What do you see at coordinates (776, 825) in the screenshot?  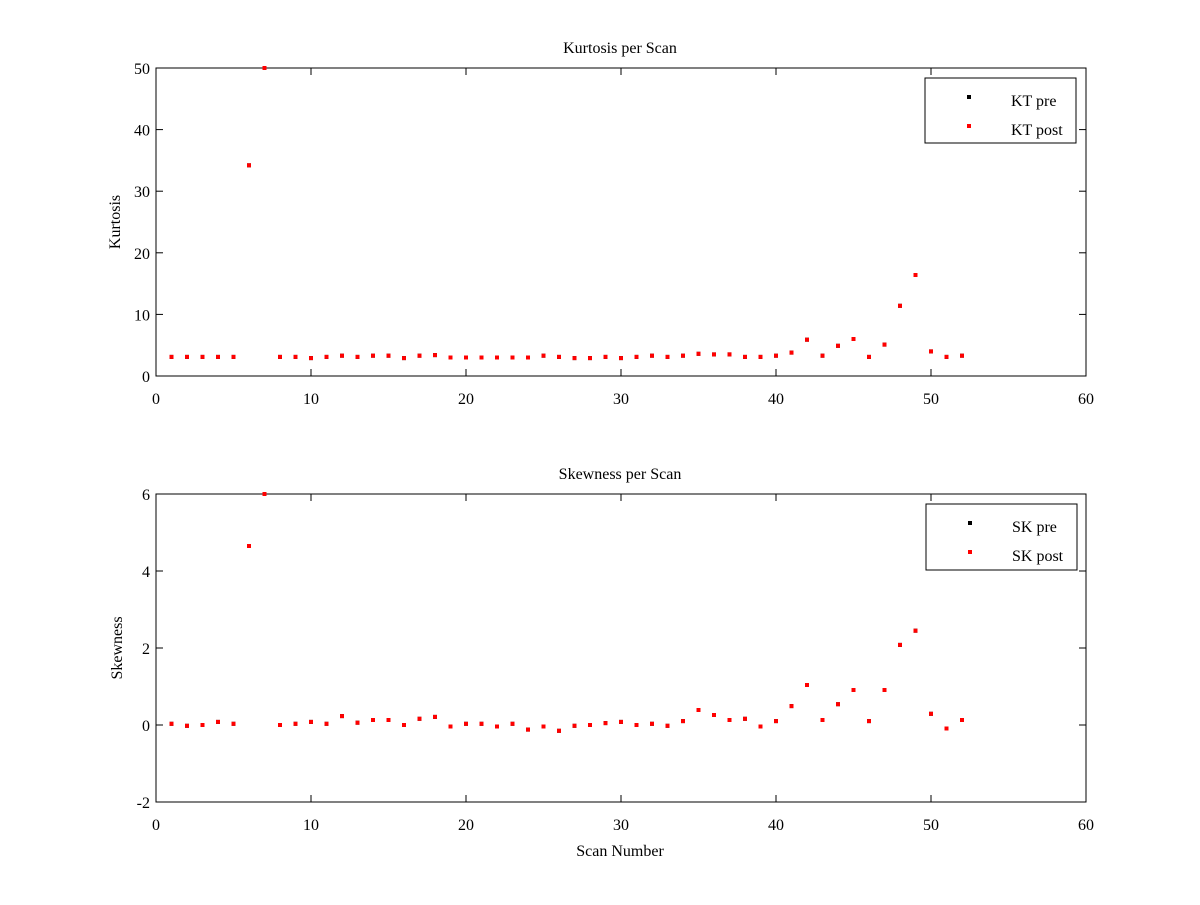 I see `x-tick-label: 40` at bounding box center [776, 825].